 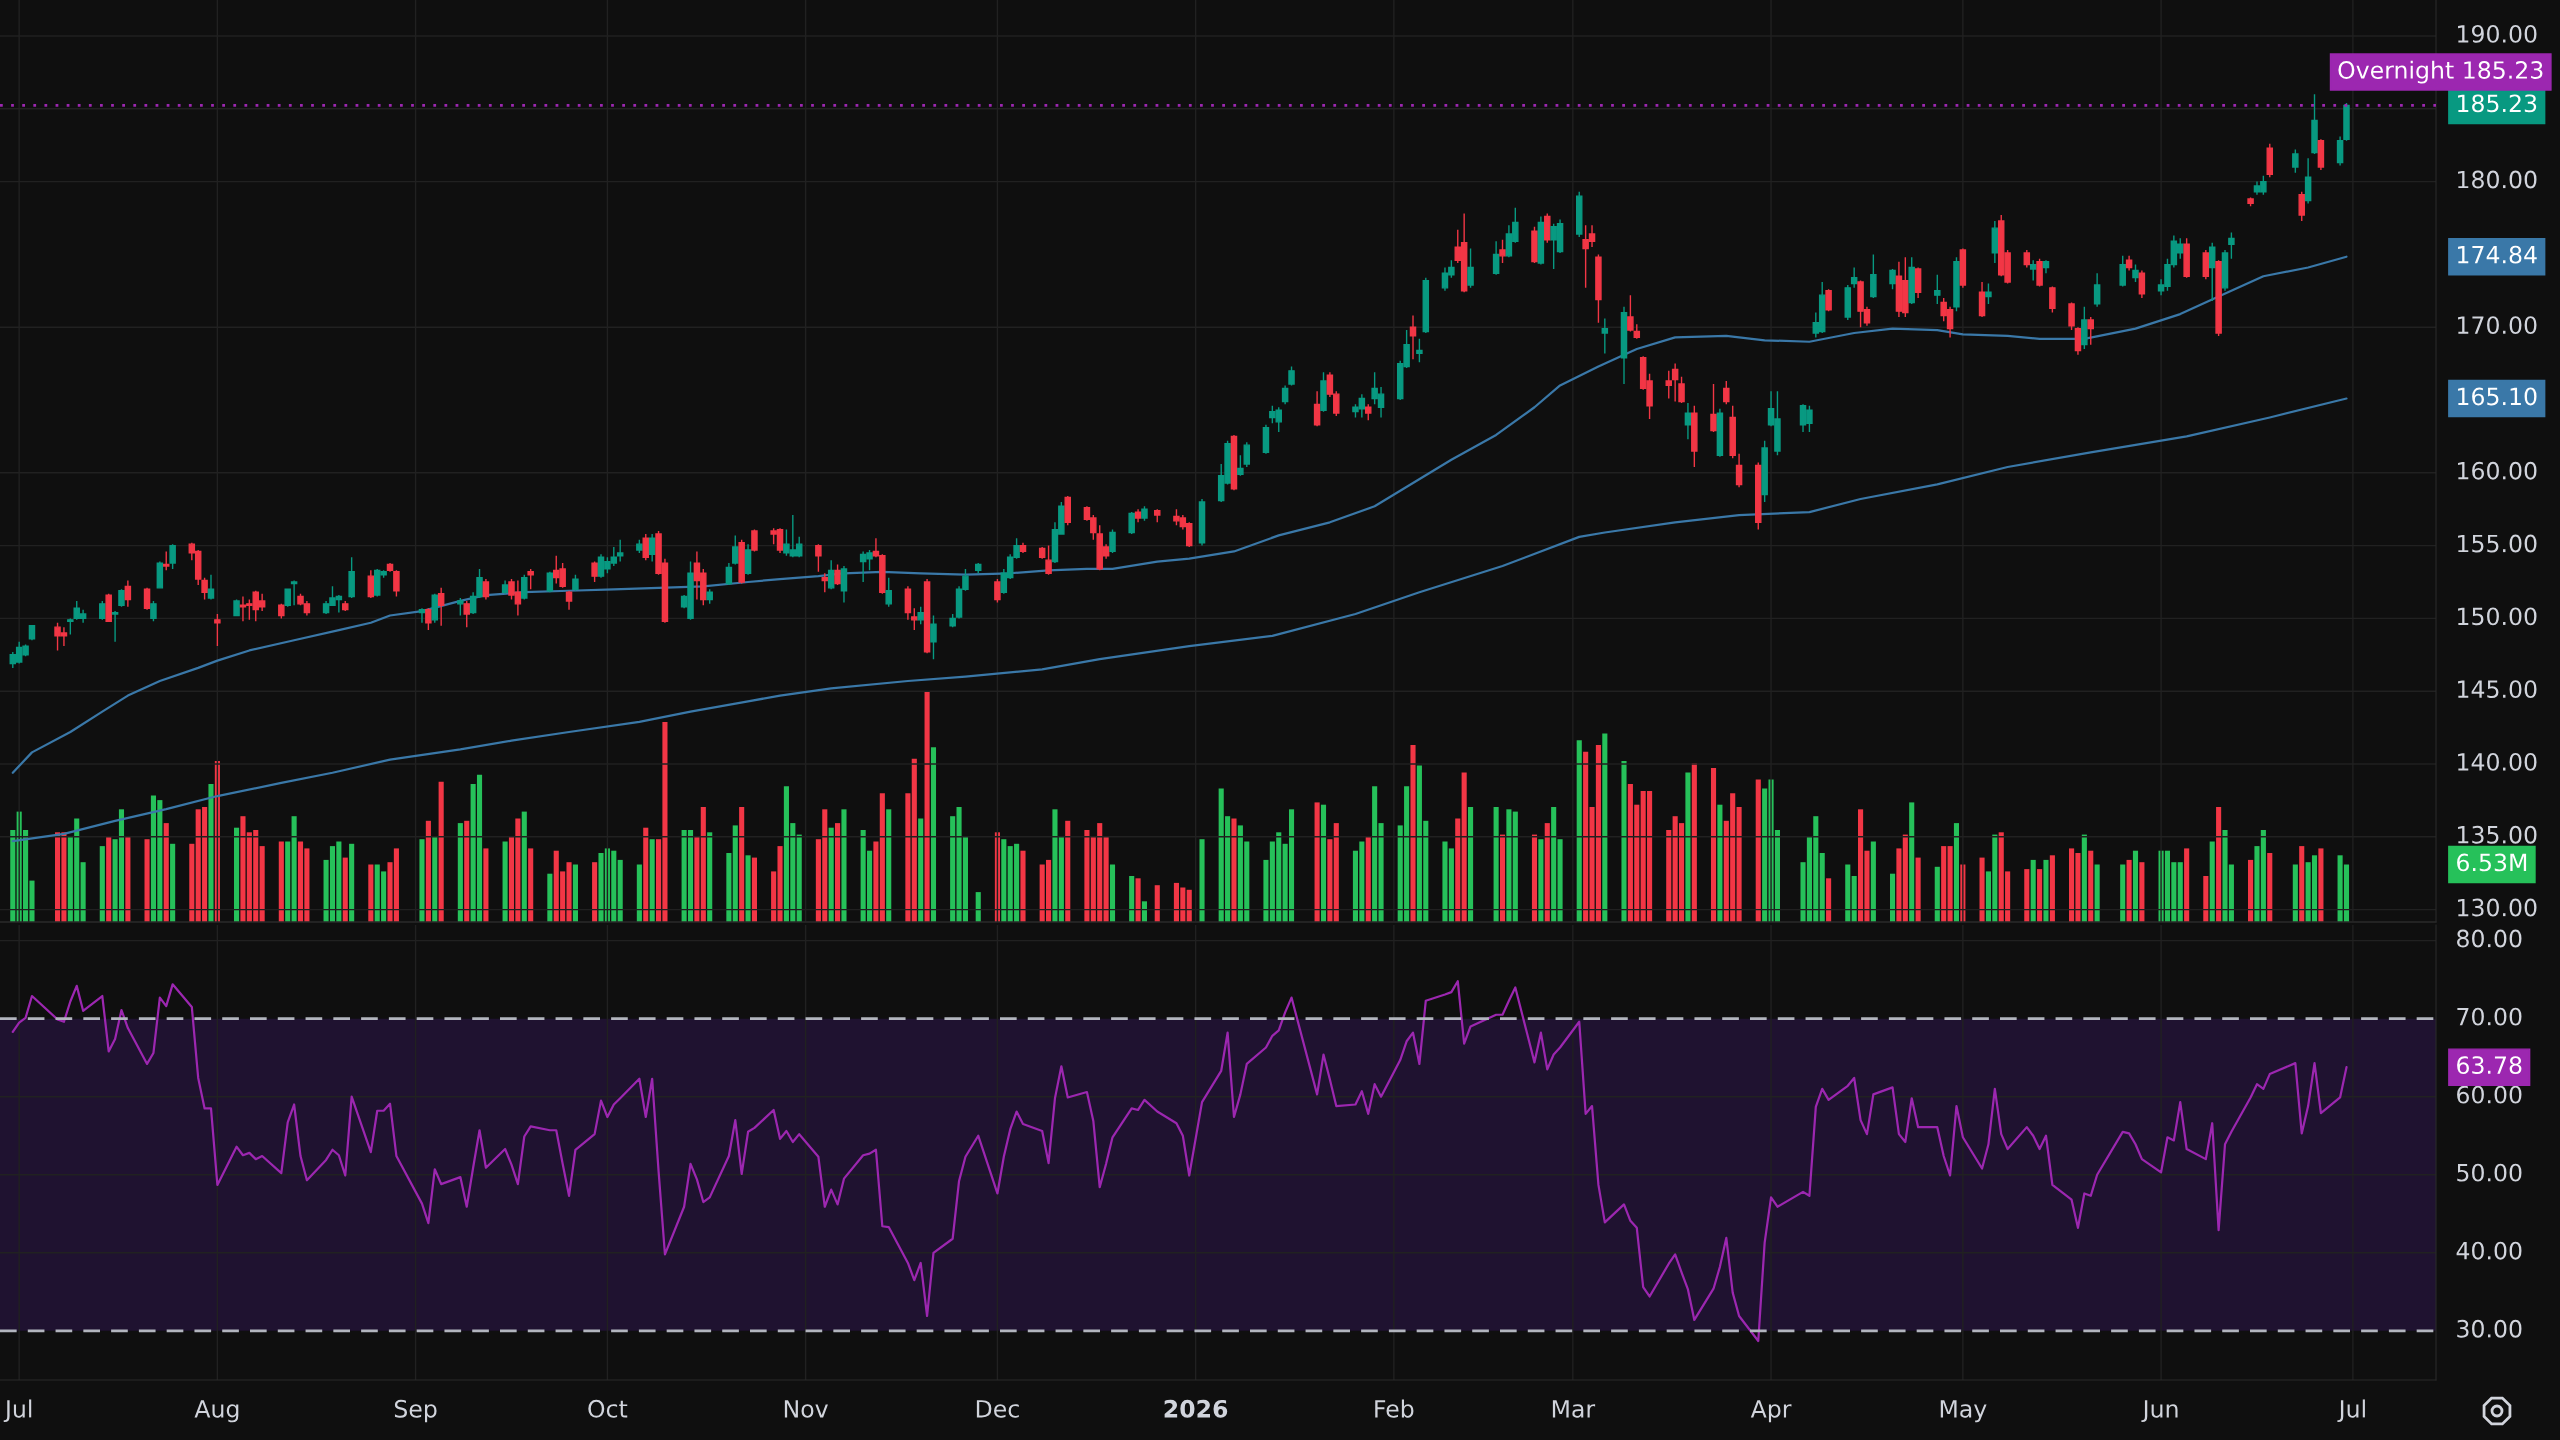 I want to click on y-tick-label: 80.00, so click(x=2489, y=938).